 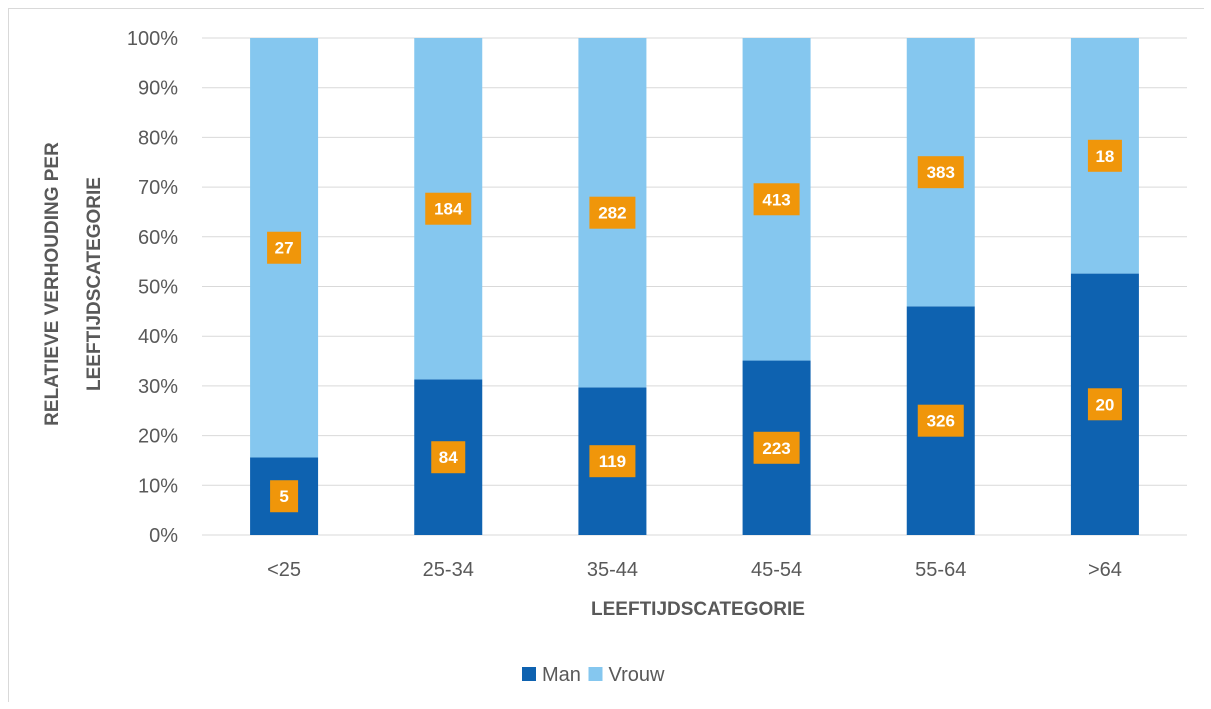 What do you see at coordinates (94, 284) in the screenshot?
I see `y-axis-title-line-2: LEEFTIJDSCATEGORIE` at bounding box center [94, 284].